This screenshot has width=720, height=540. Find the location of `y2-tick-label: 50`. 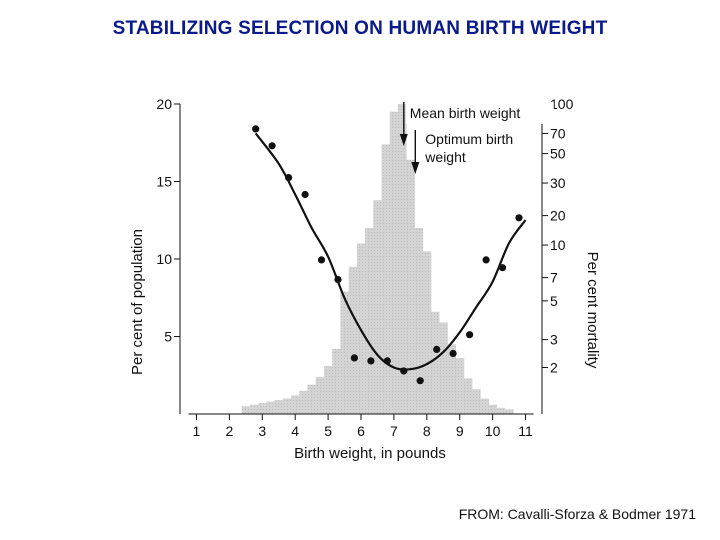

y2-tick-label: 50 is located at coordinates (558, 154).